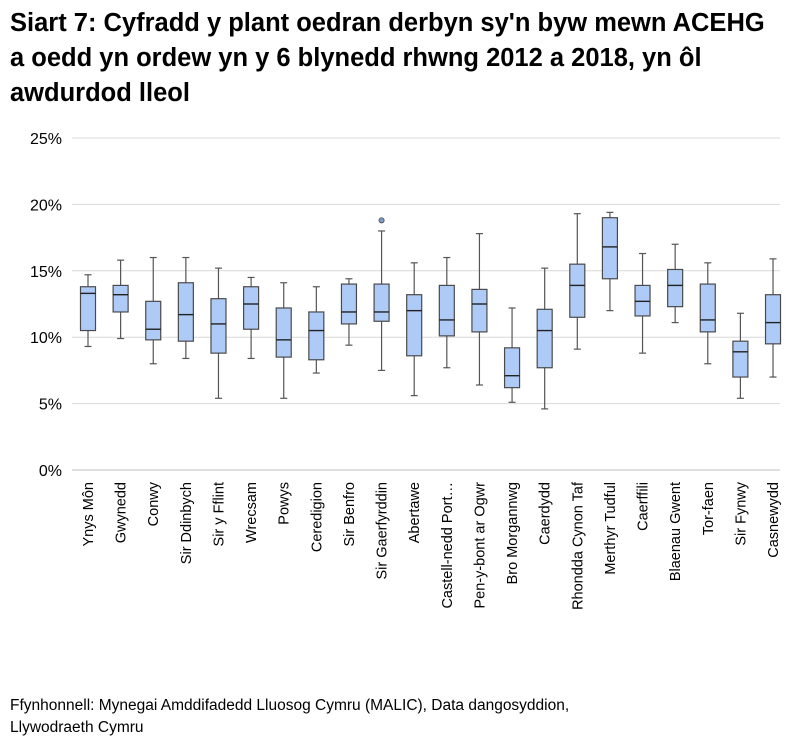 This screenshot has width=796, height=751. Describe the element at coordinates (676, 531) in the screenshot. I see `x-category-label: Blaenau Gwent` at that location.